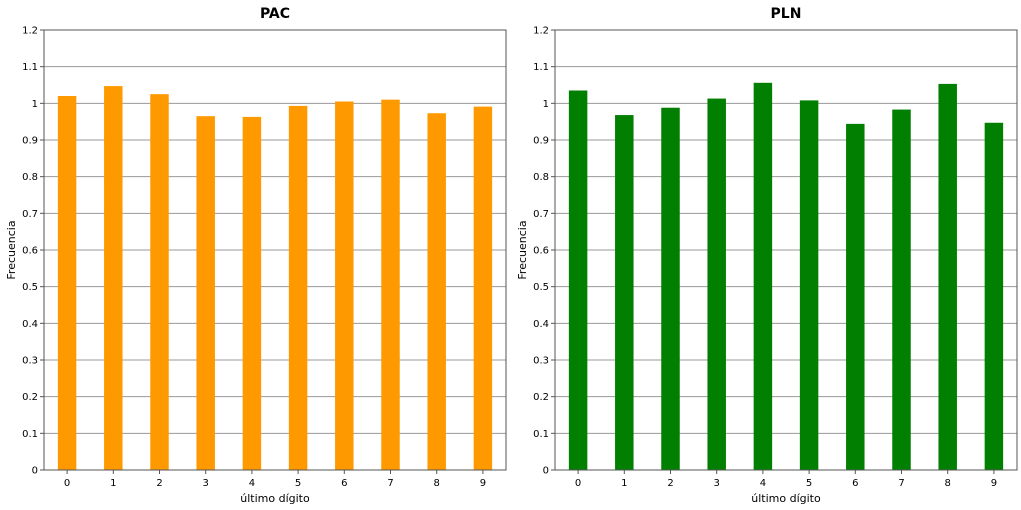 This screenshot has height=510, width=1021. I want to click on chart-title: PLN, so click(786, 14).